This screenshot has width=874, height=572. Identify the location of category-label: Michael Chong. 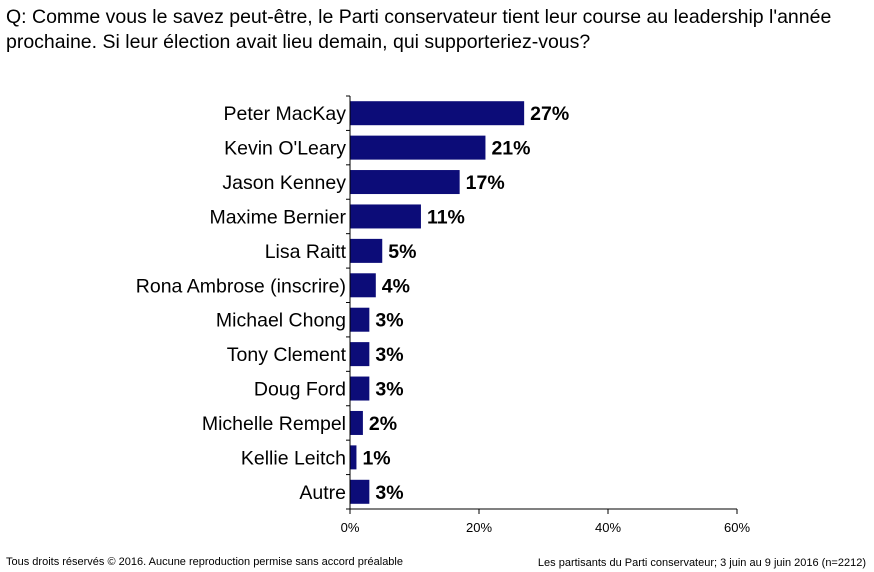
(281, 321).